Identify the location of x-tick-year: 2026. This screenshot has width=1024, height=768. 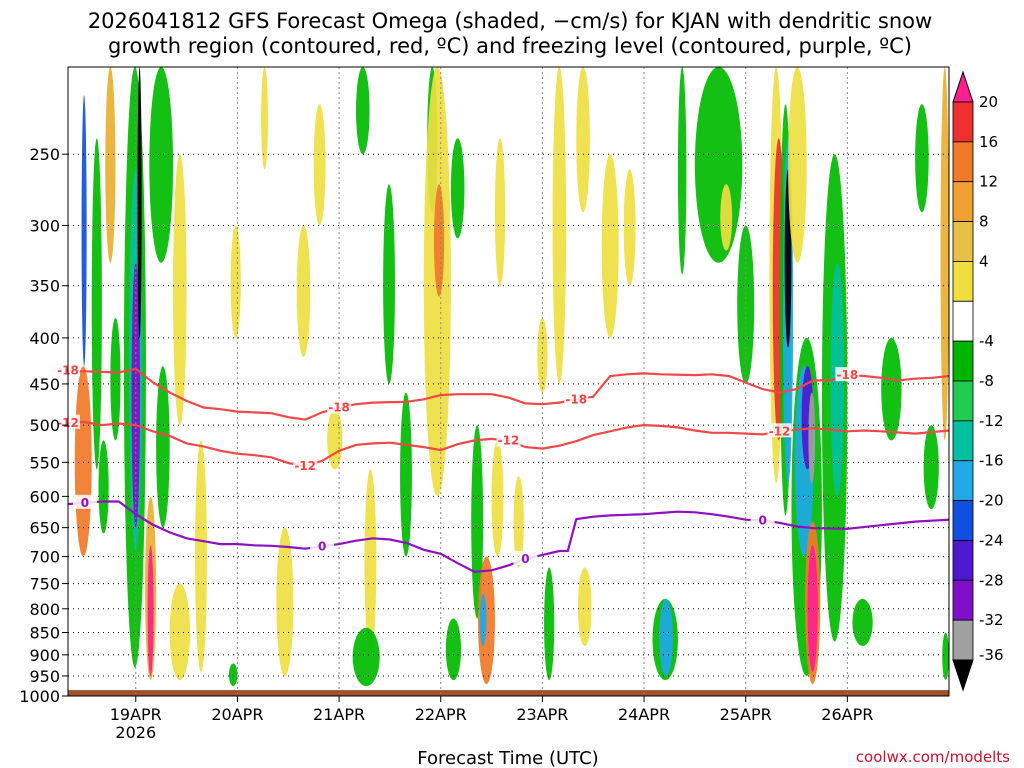
(135, 732).